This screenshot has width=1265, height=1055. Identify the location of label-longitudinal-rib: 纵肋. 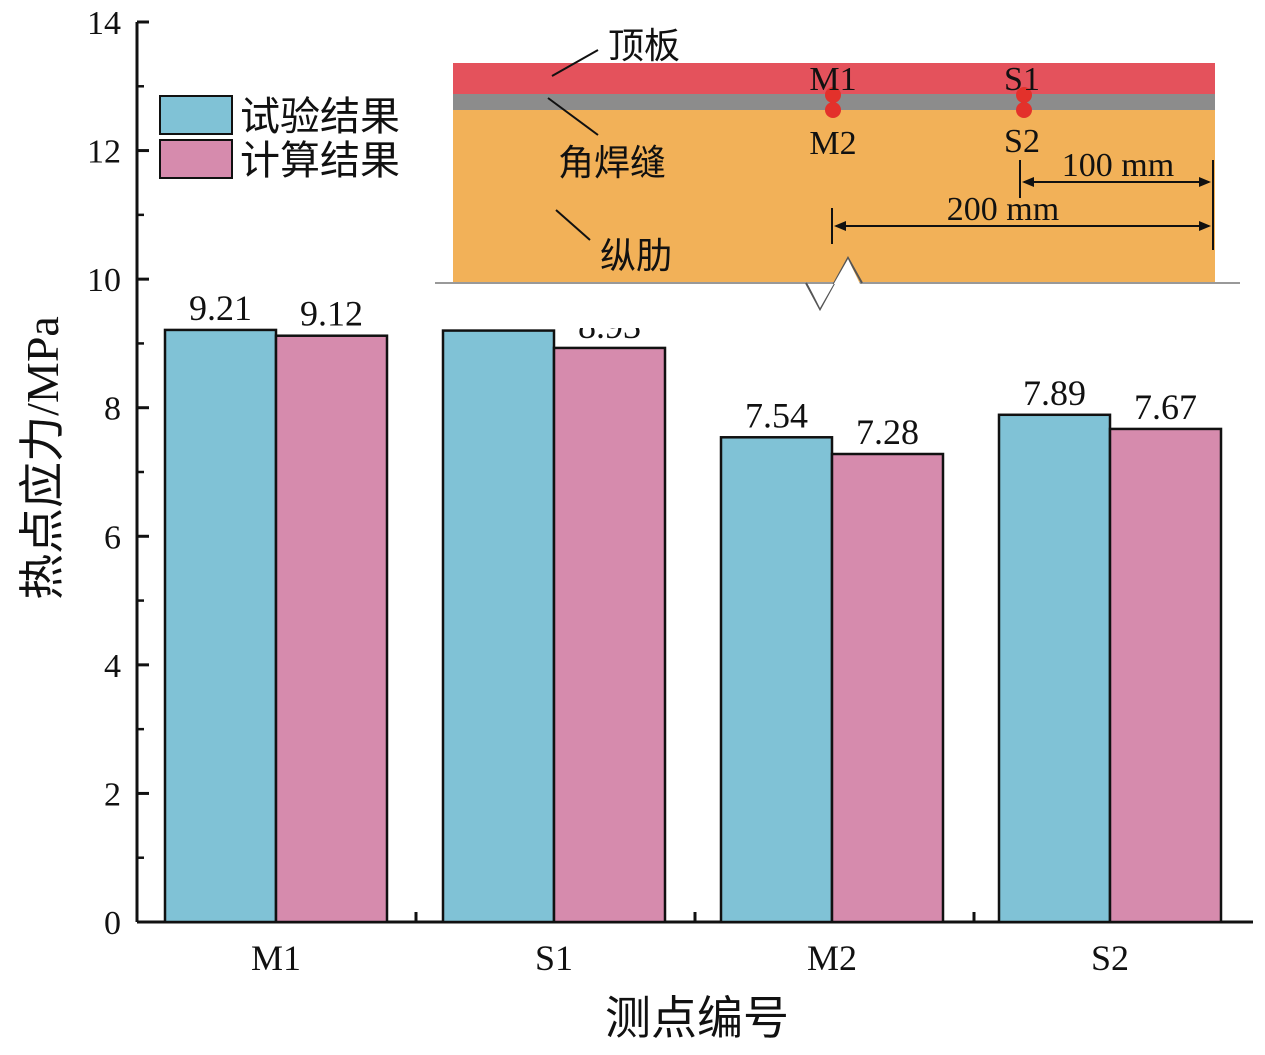
(636, 256).